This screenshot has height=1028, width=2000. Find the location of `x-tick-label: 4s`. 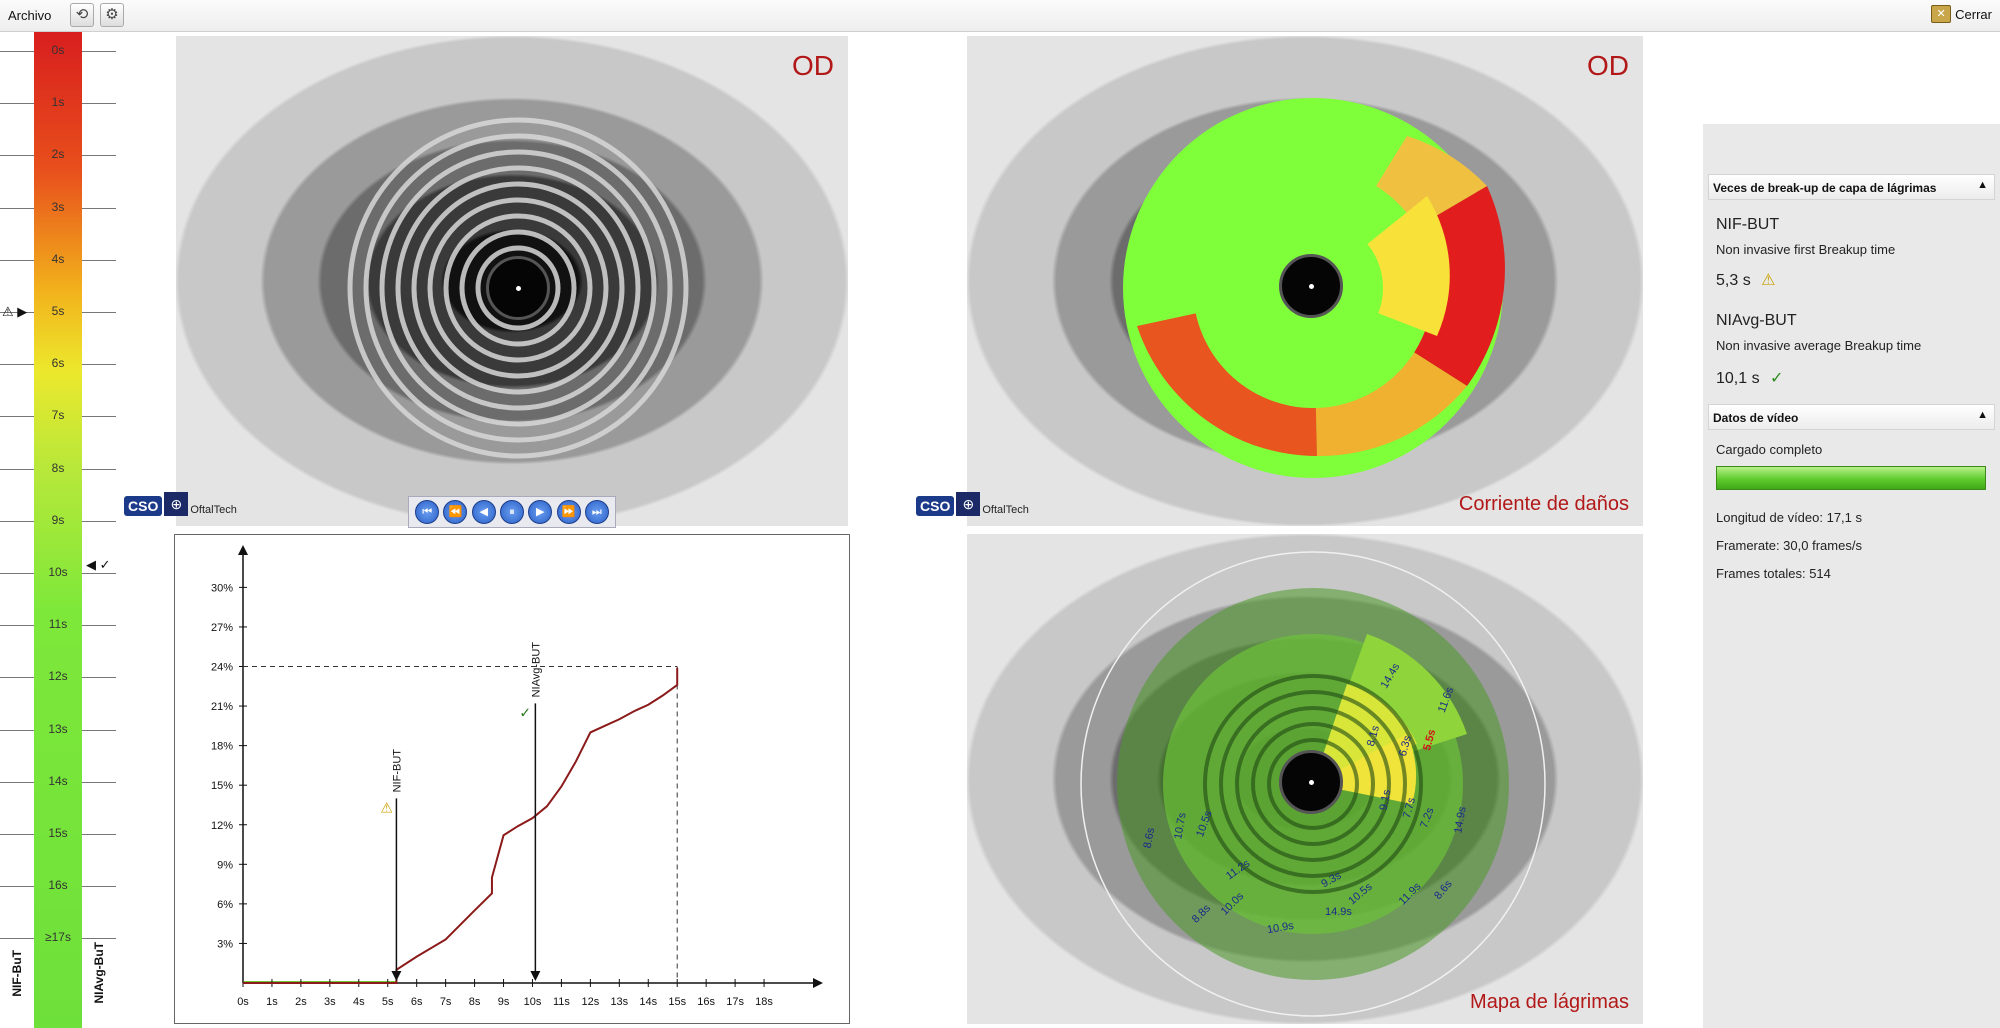

x-tick-label: 4s is located at coordinates (359, 1002).